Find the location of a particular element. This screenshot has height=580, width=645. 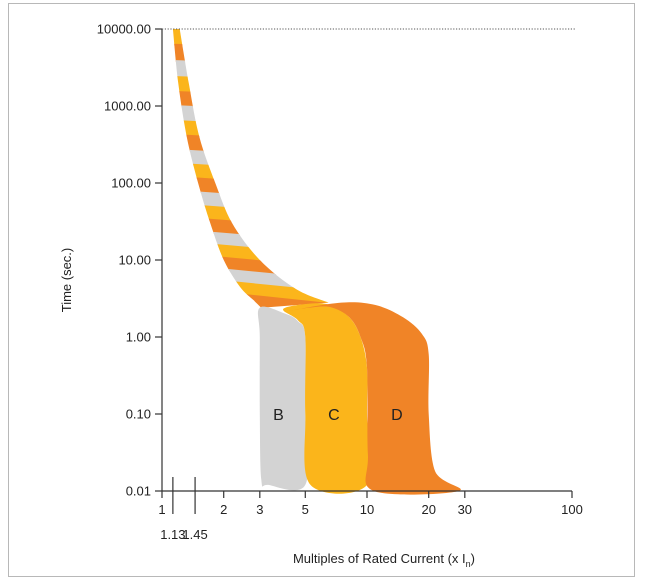

series-label-c: C is located at coordinates (334, 415).